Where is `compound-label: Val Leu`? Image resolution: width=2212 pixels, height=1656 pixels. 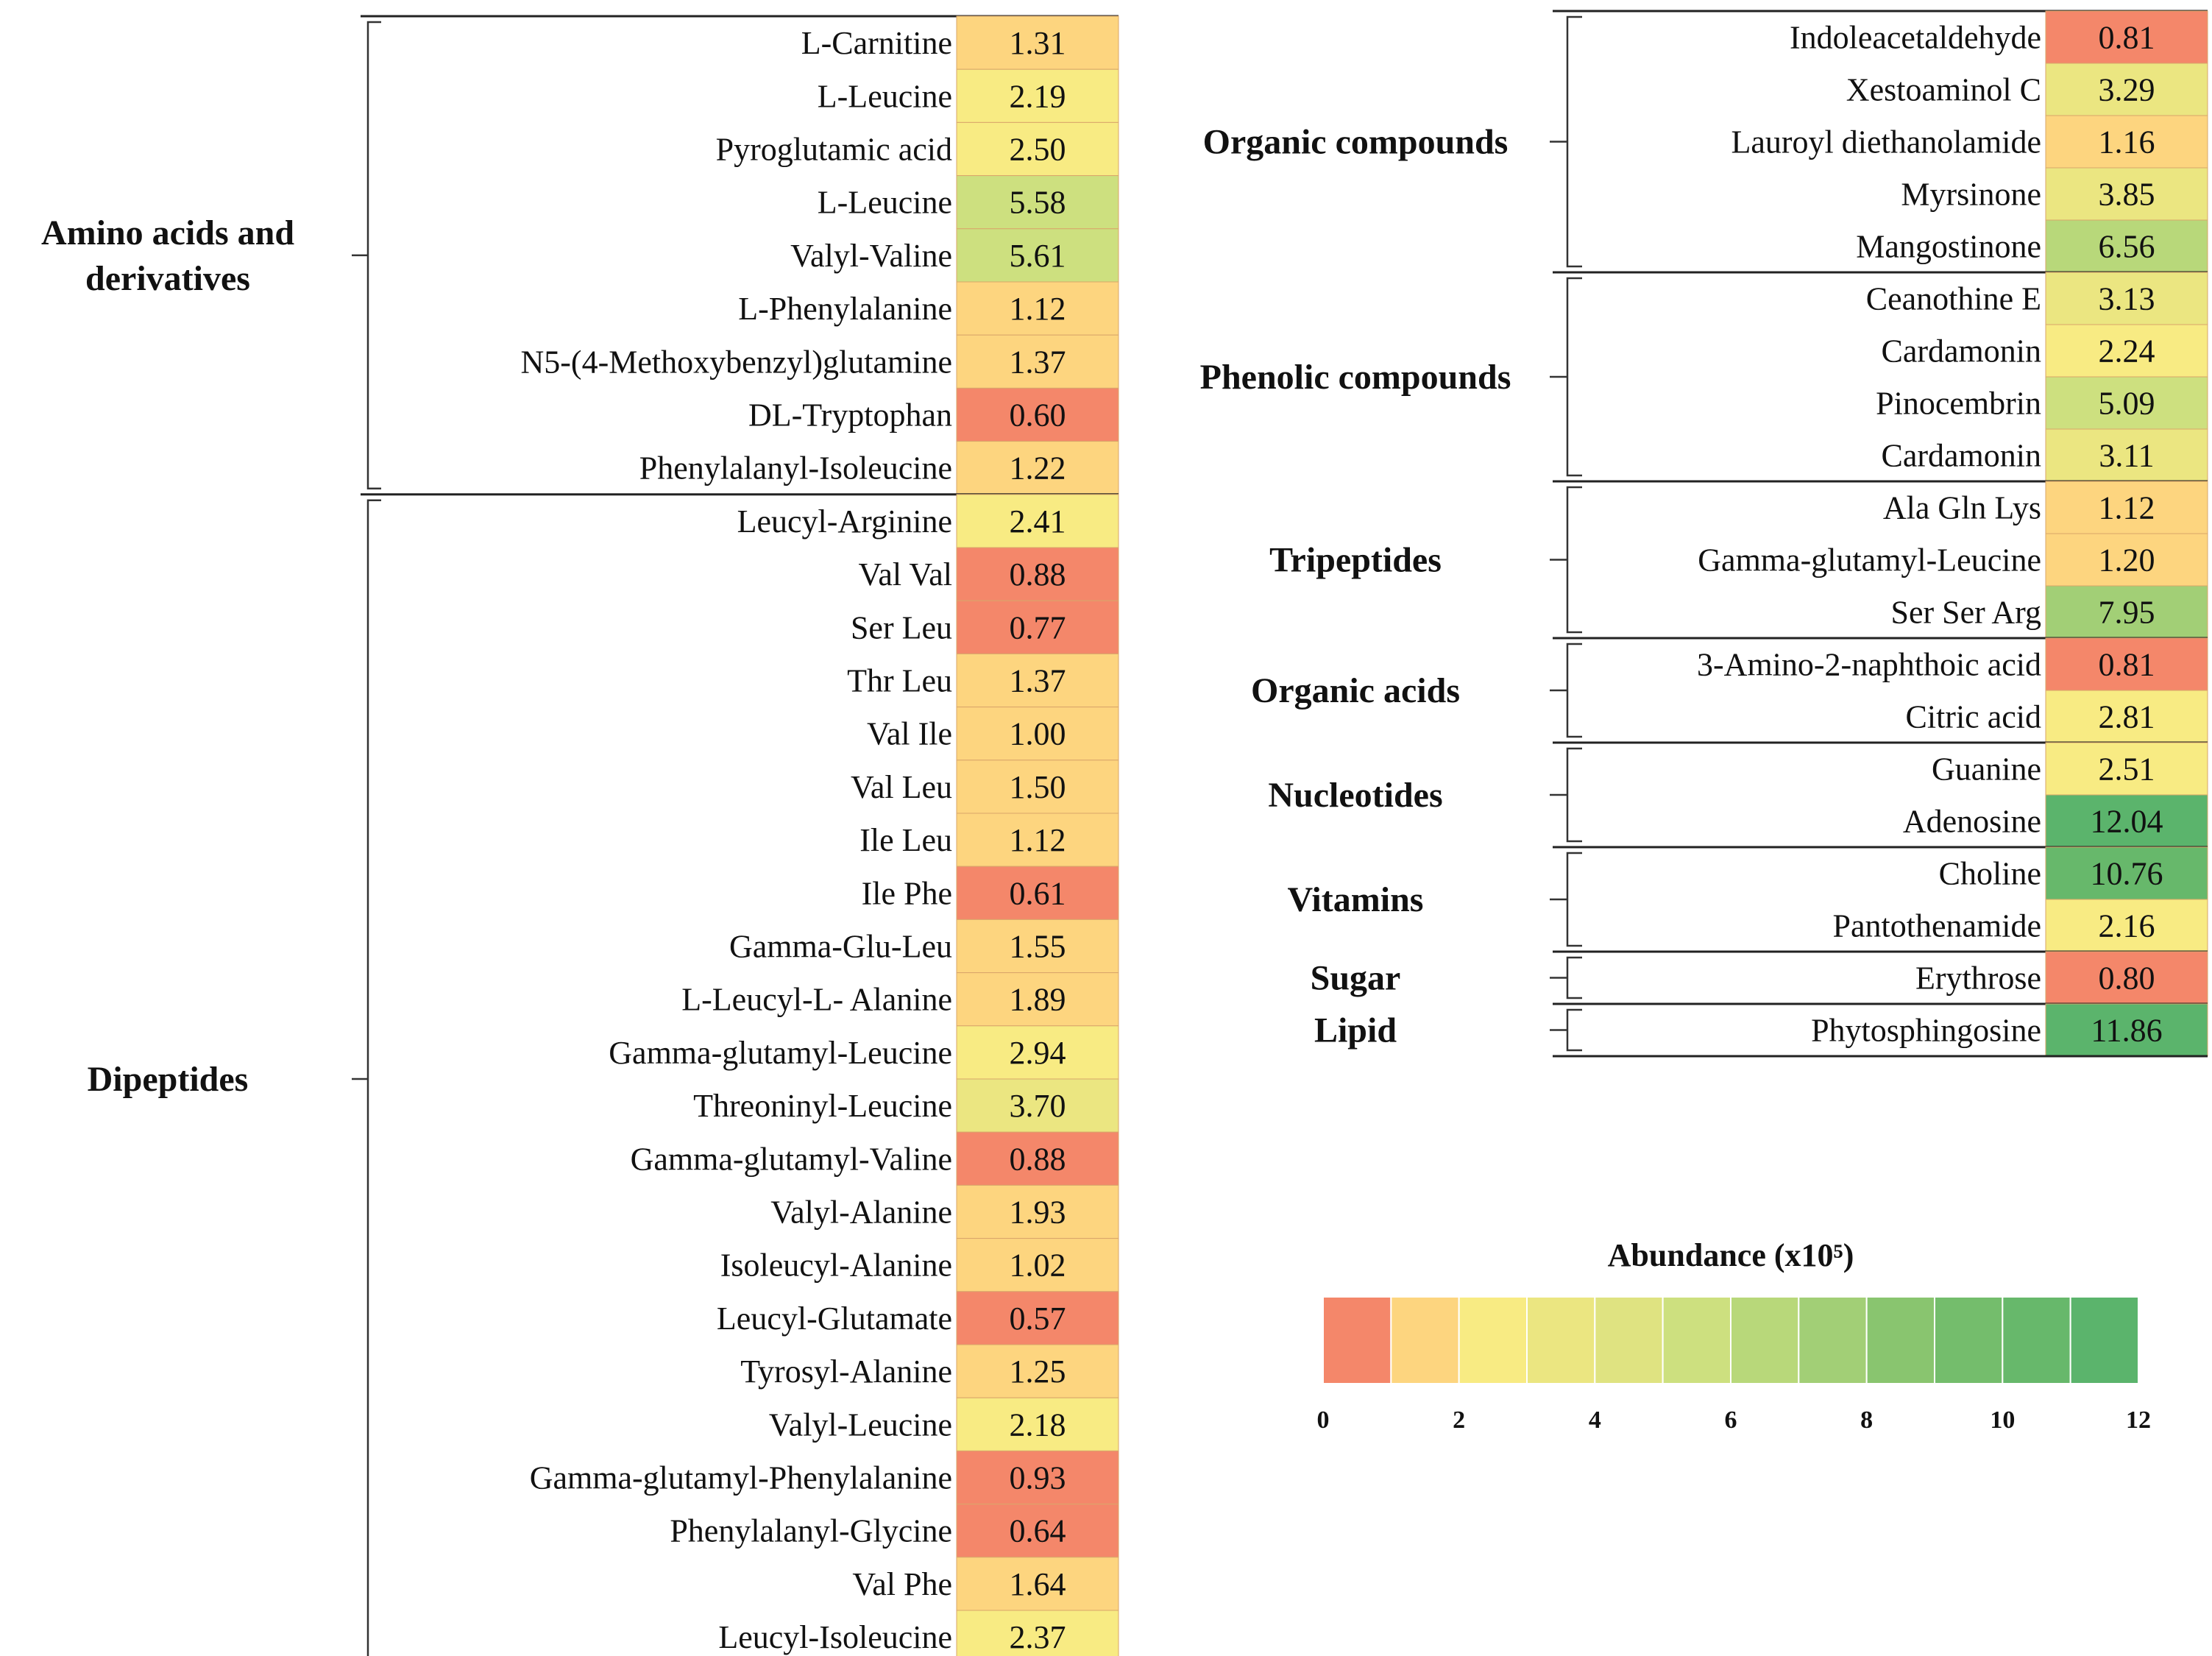
compound-label: Val Leu is located at coordinates (902, 787).